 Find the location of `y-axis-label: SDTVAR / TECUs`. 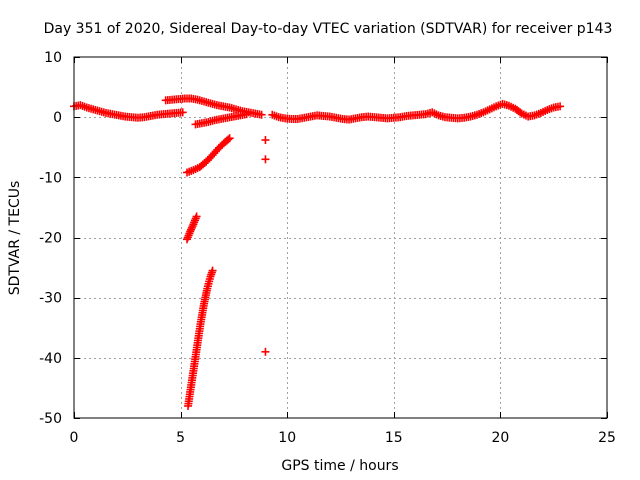

y-axis-label: SDTVAR / TECUs is located at coordinates (15, 238).